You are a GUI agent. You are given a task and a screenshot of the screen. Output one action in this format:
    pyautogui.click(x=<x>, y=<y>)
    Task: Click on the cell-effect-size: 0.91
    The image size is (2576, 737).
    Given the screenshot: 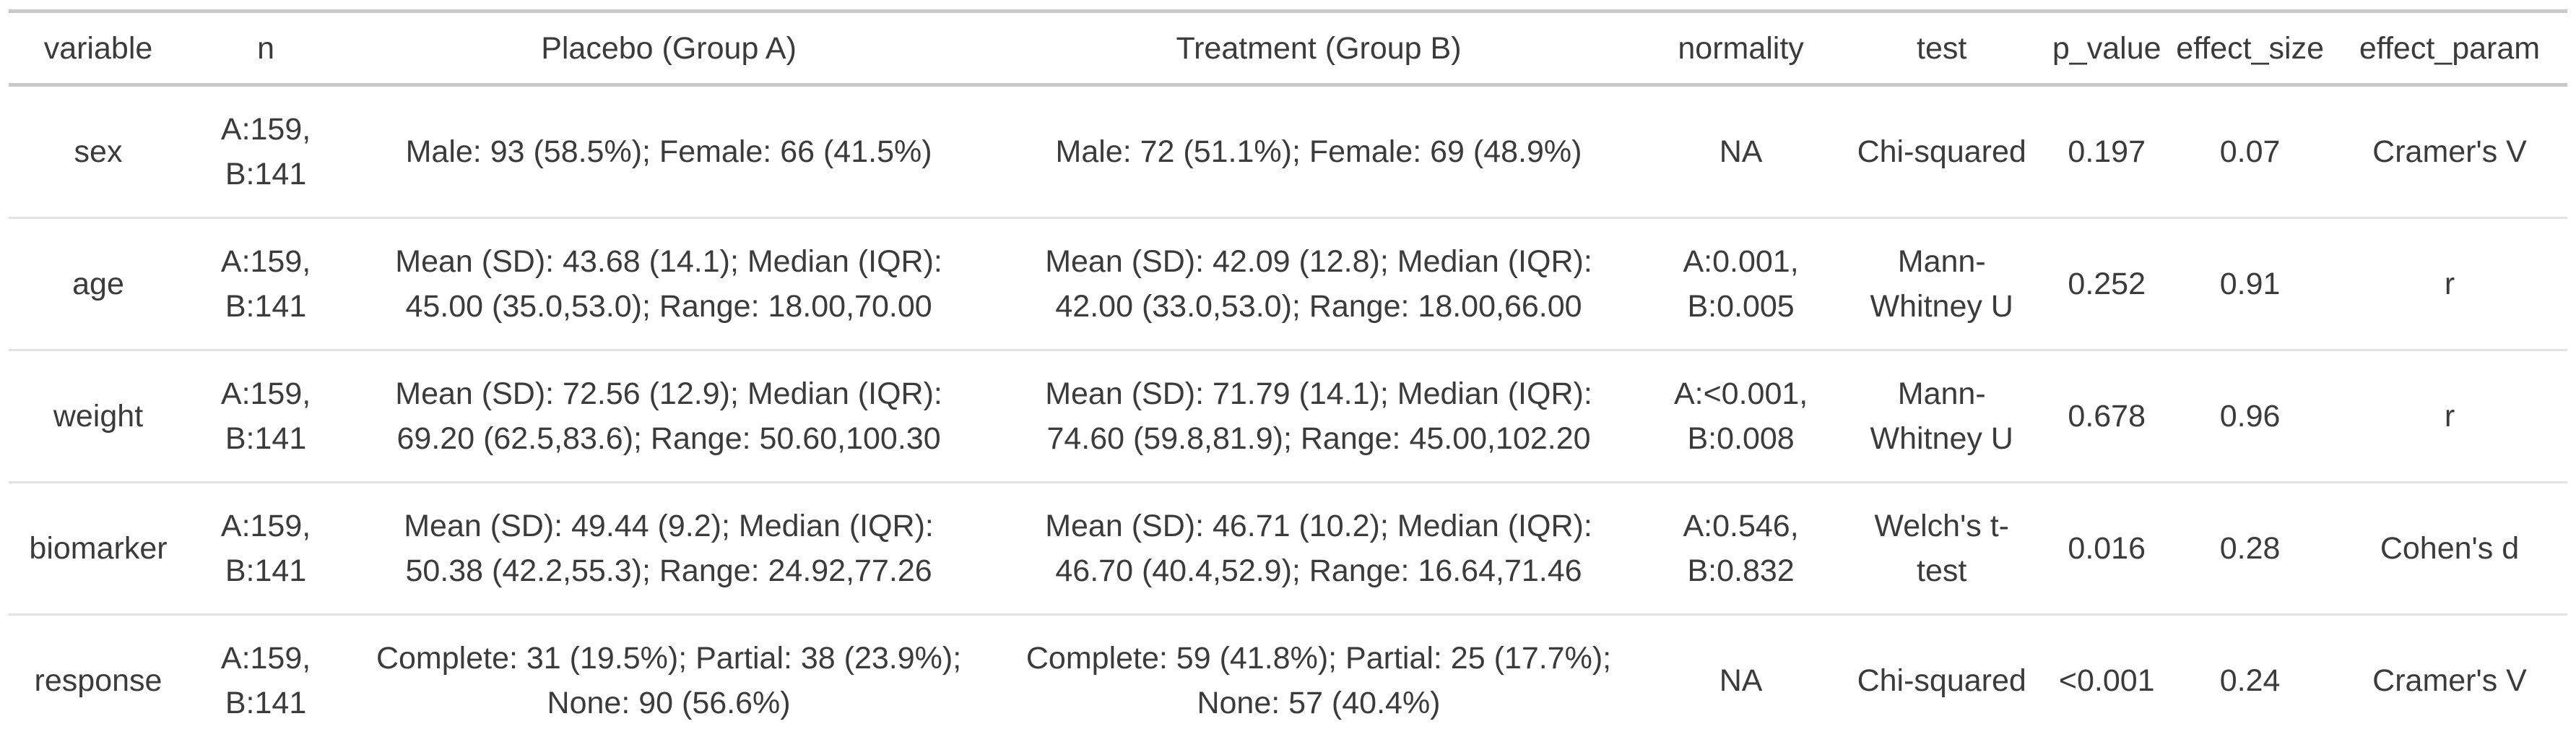 What is the action you would take?
    pyautogui.click(x=2250, y=284)
    